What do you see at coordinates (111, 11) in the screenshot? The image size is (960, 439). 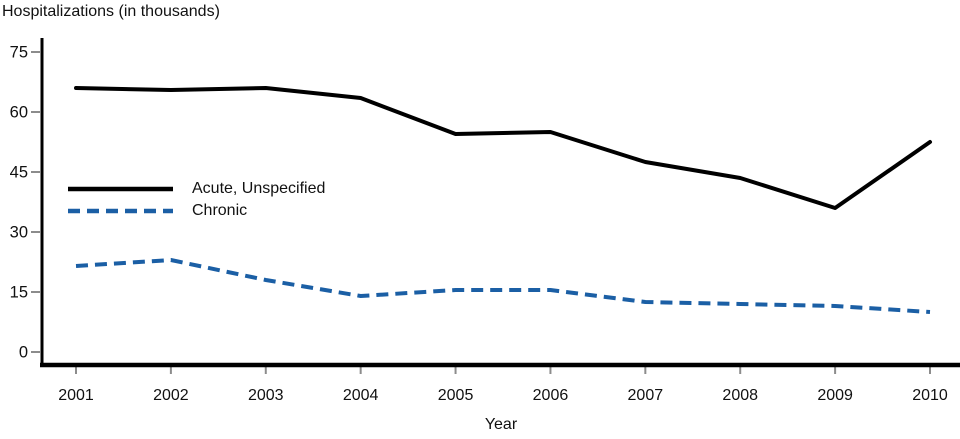 I see `chart-title: Hospitalizations (in thousands)` at bounding box center [111, 11].